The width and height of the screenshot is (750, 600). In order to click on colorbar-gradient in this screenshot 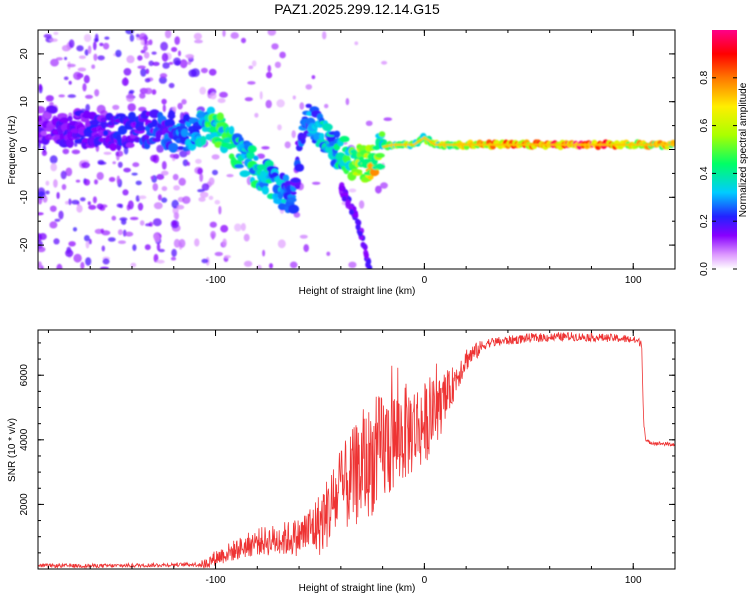, I will do `click(724, 149)`.